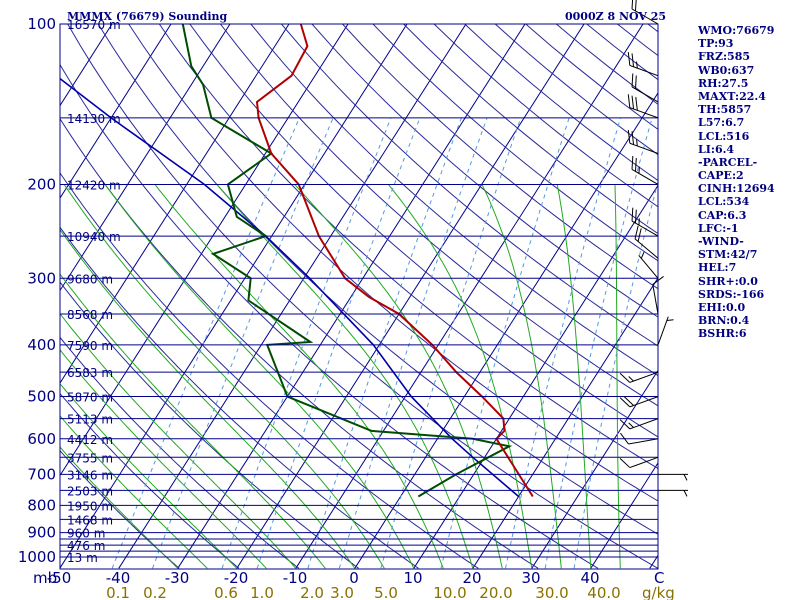 The height and width of the screenshot is (600, 800). Describe the element at coordinates (722, 334) in the screenshot. I see `parameter-item: BSHR:6` at that location.